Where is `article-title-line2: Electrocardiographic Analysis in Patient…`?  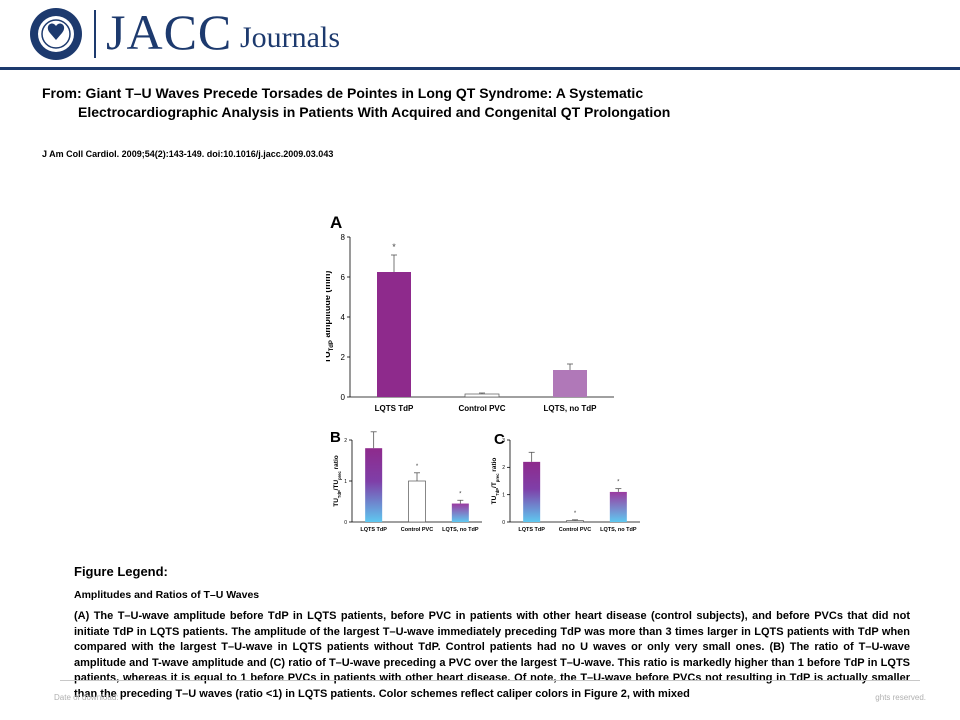
article-title-line2: Electrocardiographic Analysis in Patient… is located at coordinates (374, 112).